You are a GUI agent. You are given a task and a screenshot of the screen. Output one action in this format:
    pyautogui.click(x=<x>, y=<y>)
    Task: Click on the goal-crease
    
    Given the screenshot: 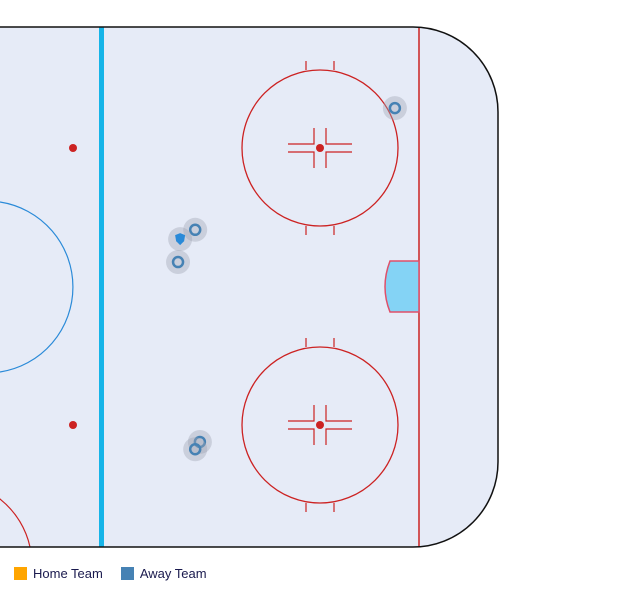 What is the action you would take?
    pyautogui.click(x=402, y=286)
    